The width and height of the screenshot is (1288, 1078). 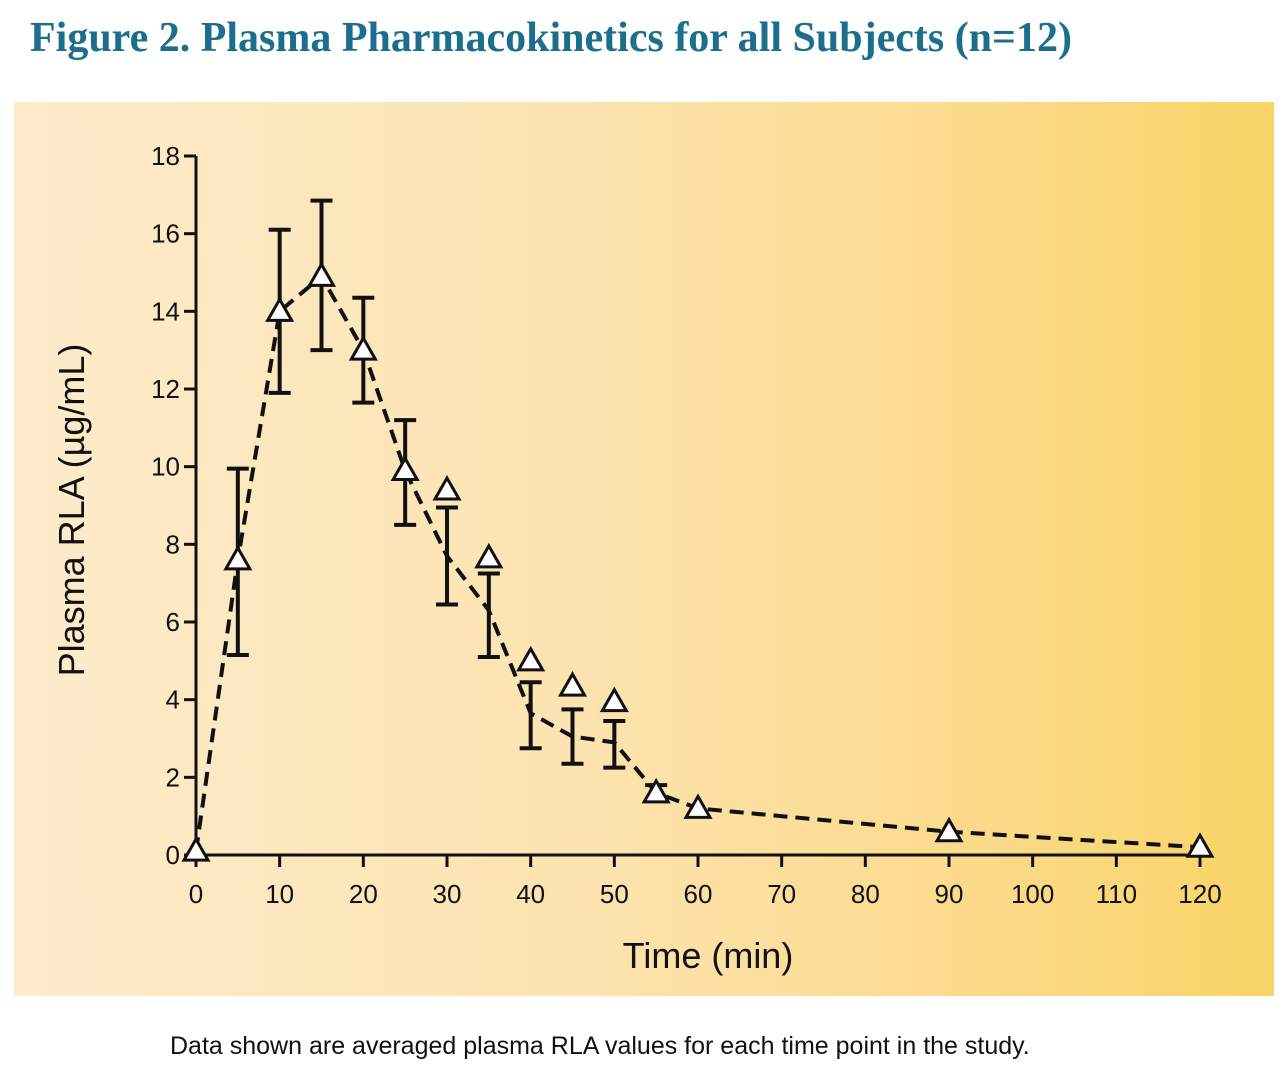 What do you see at coordinates (363, 894) in the screenshot?
I see `x-tick-label: 20` at bounding box center [363, 894].